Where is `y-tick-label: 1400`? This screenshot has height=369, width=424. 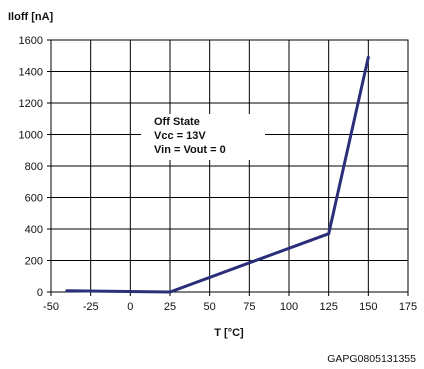 y-tick-label: 1400 is located at coordinates (31, 73).